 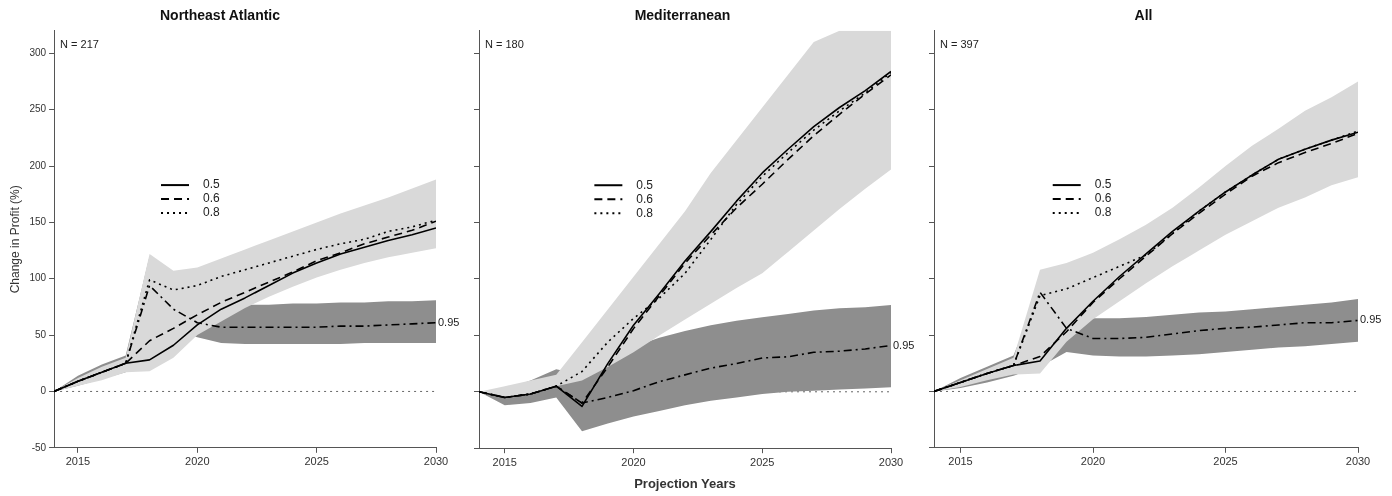 What do you see at coordinates (43, 391) in the screenshot?
I see `y-tick-label: 0` at bounding box center [43, 391].